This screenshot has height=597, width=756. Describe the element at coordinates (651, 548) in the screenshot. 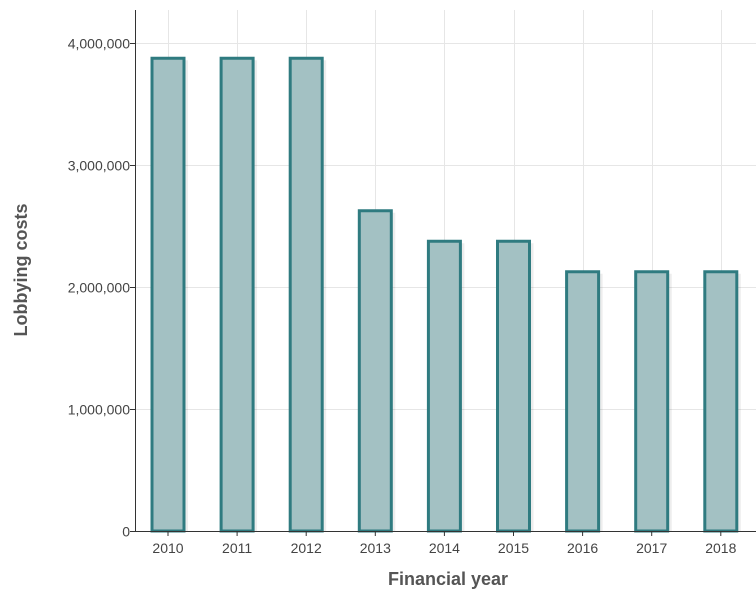

I see `x-tick-label: 2017` at that location.